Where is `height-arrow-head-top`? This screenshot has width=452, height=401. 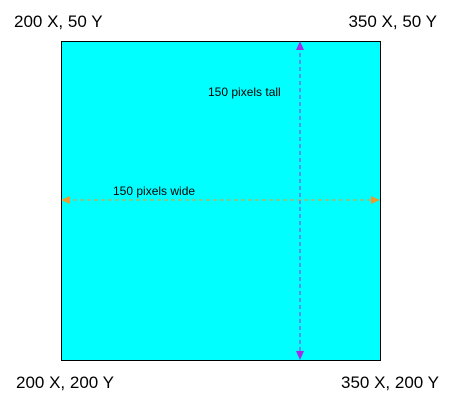 height-arrow-head-top is located at coordinates (300, 45).